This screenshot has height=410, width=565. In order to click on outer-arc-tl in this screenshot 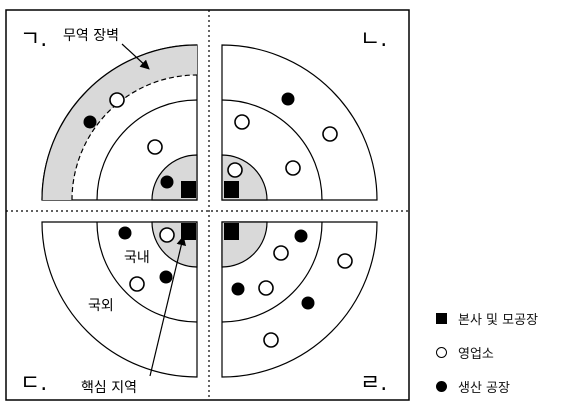, I will do `click(119, 122)`.